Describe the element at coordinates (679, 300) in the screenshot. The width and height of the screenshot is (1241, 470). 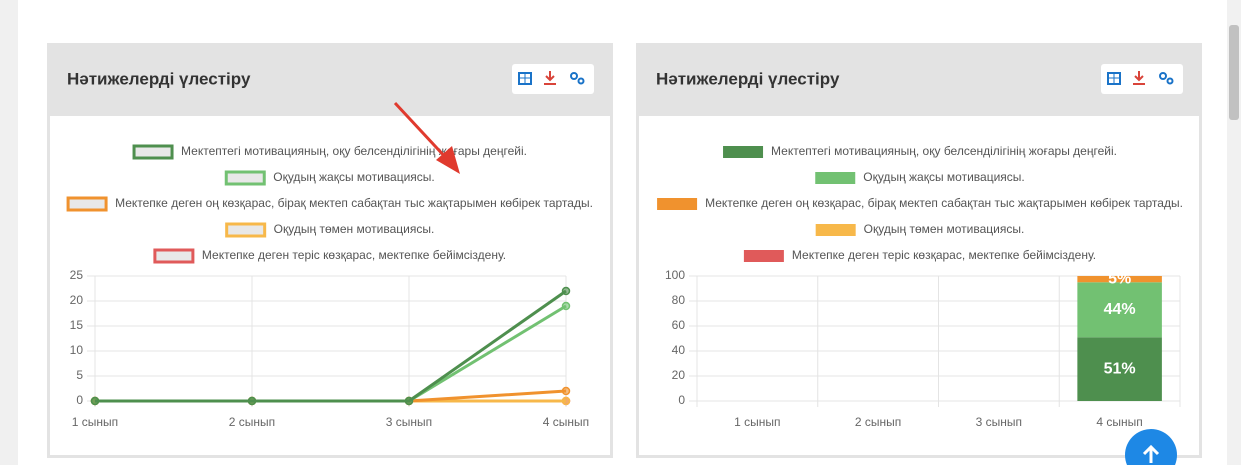
I see `y-tick-label: 80` at that location.